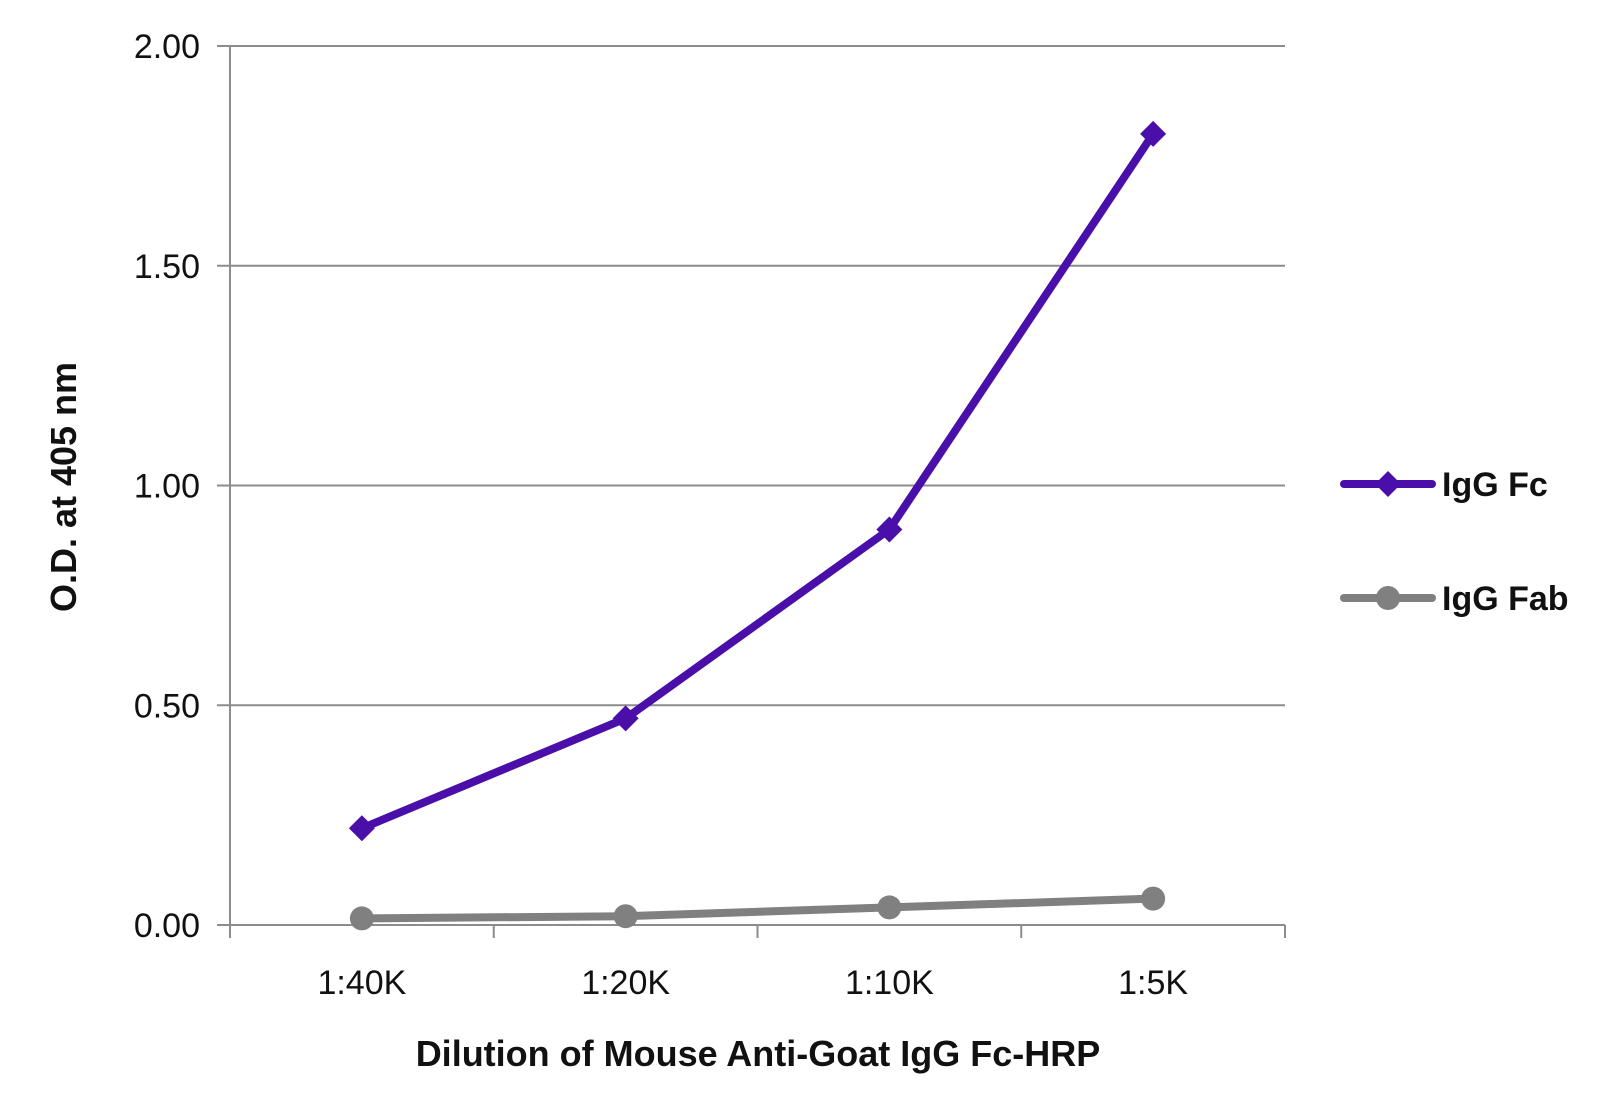 This screenshot has width=1615, height=1112. What do you see at coordinates (361, 983) in the screenshot?
I see `x-tick-label: 1:40K` at bounding box center [361, 983].